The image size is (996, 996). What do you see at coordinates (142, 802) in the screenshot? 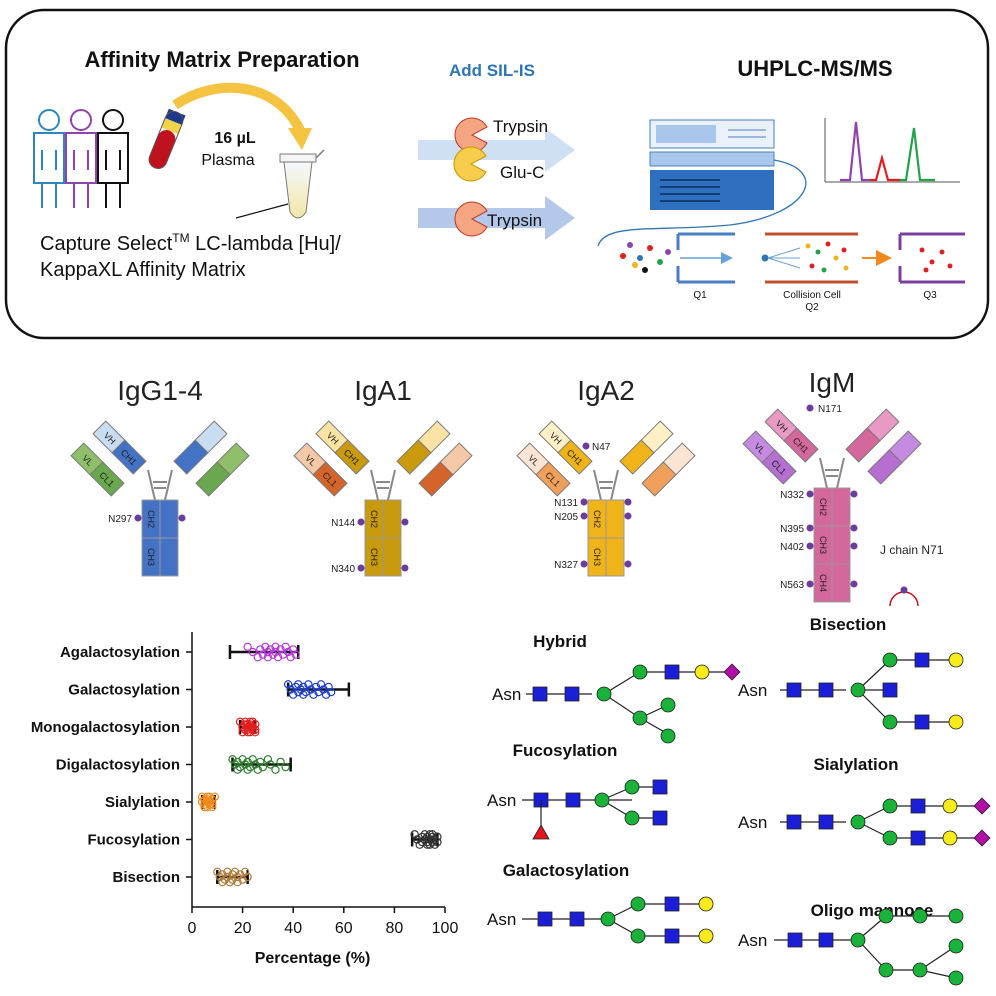
I see `category-label: Sialylation` at bounding box center [142, 802].